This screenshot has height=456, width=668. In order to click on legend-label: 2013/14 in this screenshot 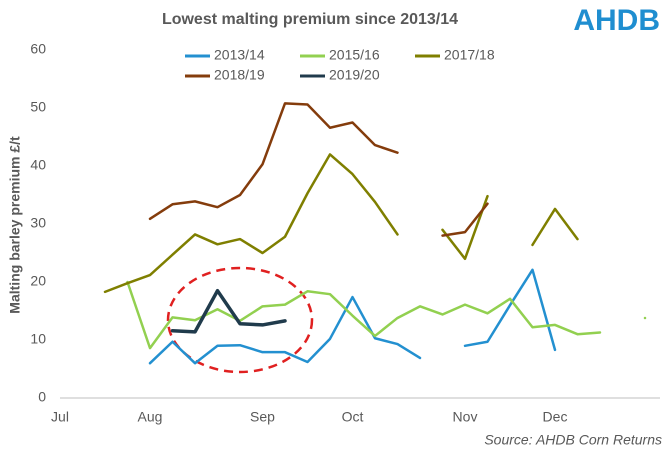, I will do `click(239, 55)`.